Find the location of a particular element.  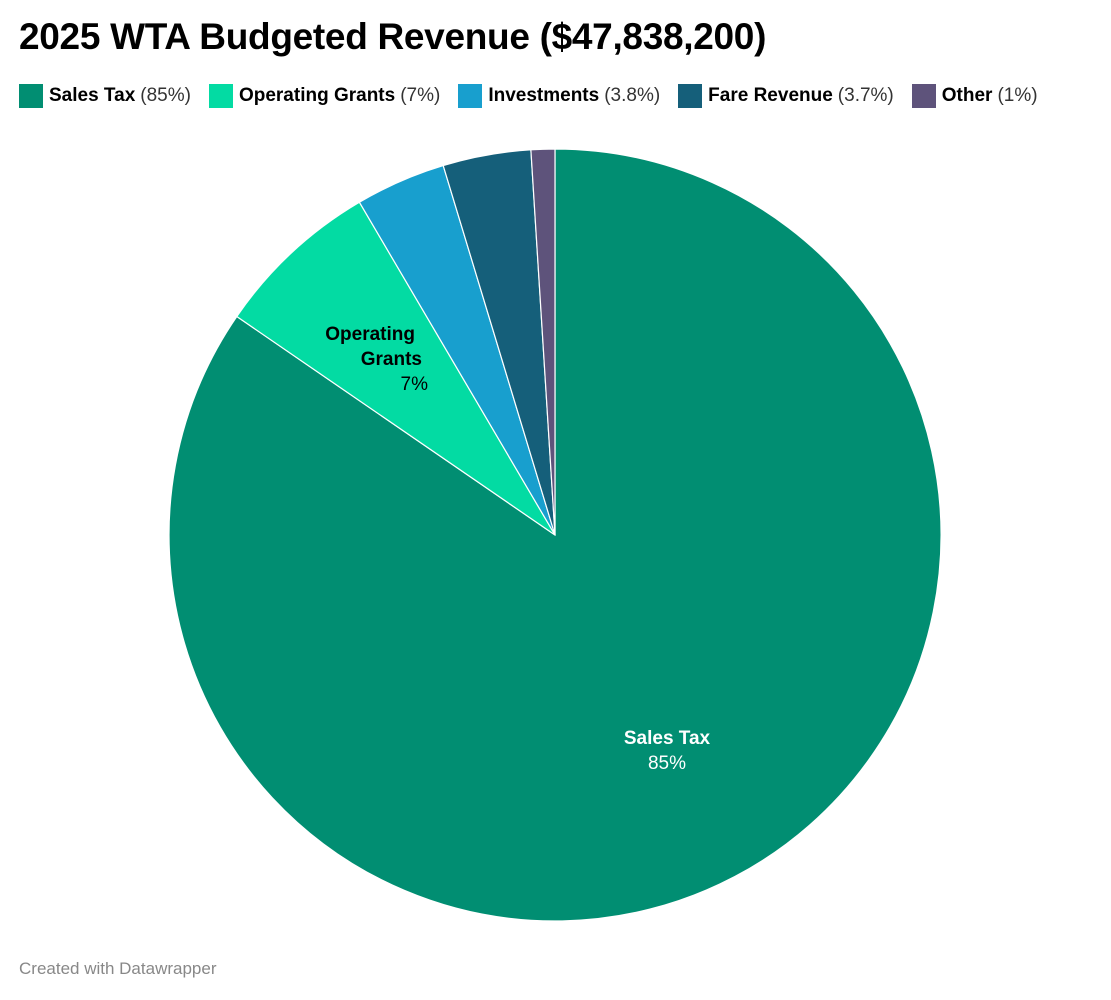

legend-label: Operating Grants is located at coordinates (317, 95).